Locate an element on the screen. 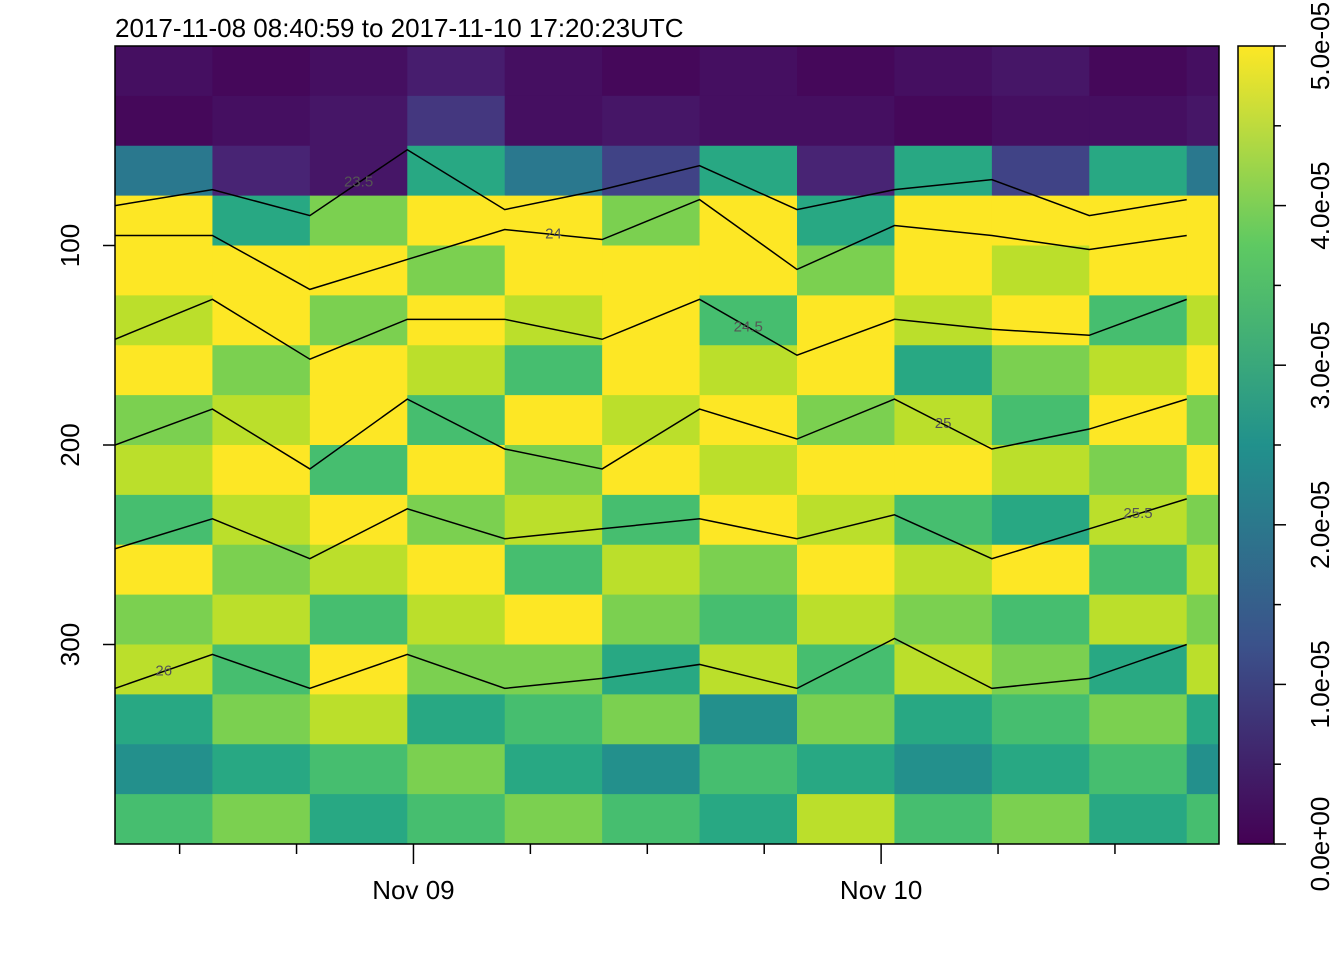 The height and width of the screenshot is (960, 1344). contour-label: 26 is located at coordinates (163, 670).